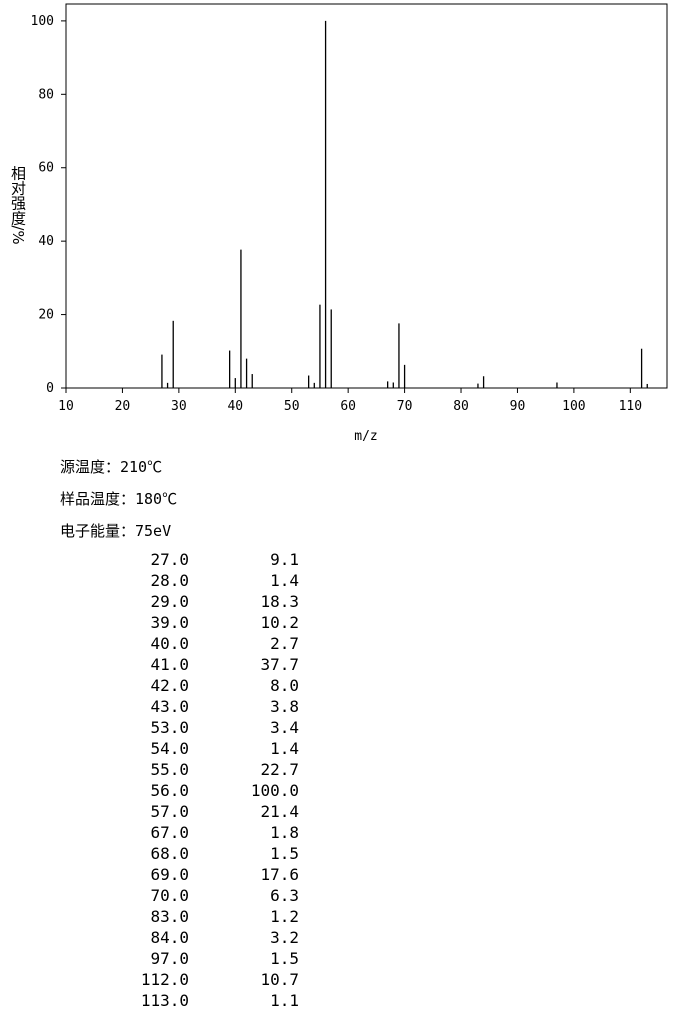  What do you see at coordinates (169, 664) in the screenshot?
I see `table-mz: 41.0` at bounding box center [169, 664].